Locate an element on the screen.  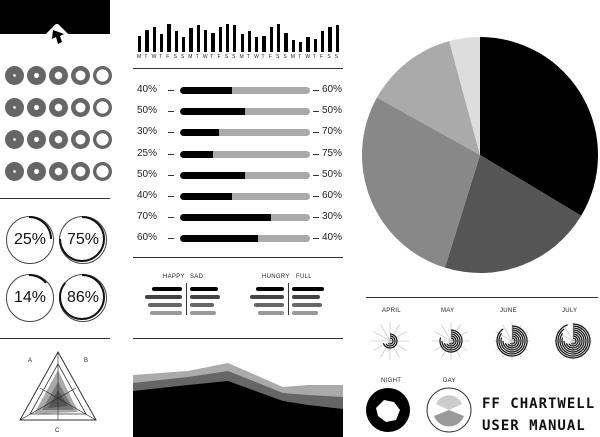
radar-label-c: C is located at coordinates (57, 431).